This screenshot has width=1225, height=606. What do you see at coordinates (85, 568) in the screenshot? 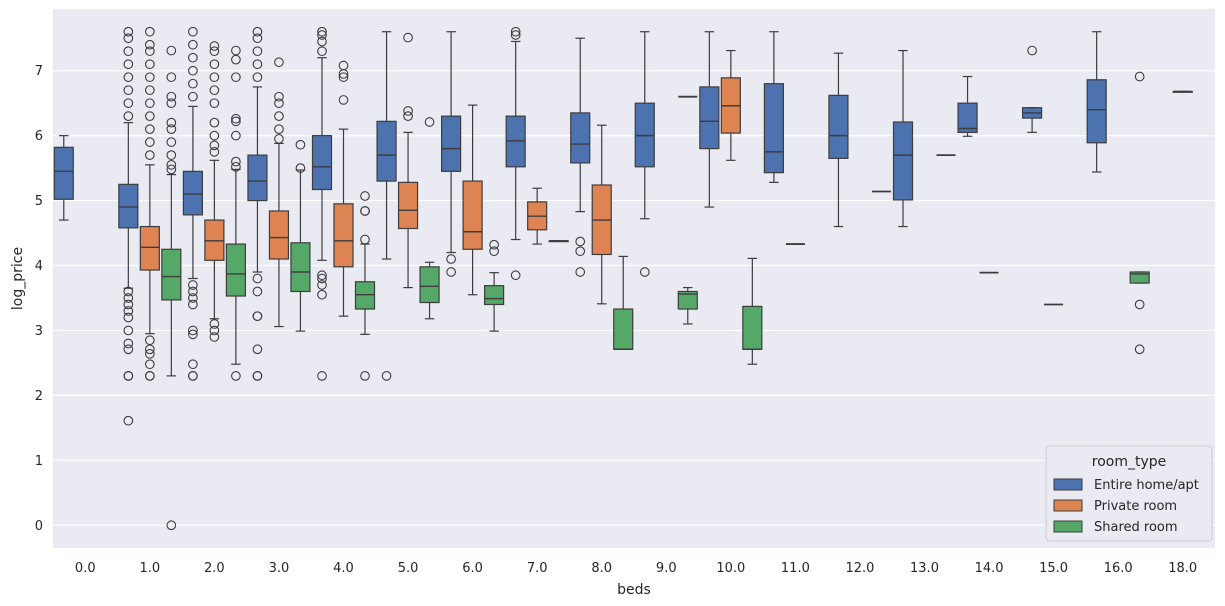
I see `x-tick-label: 0.0` at bounding box center [85, 568].